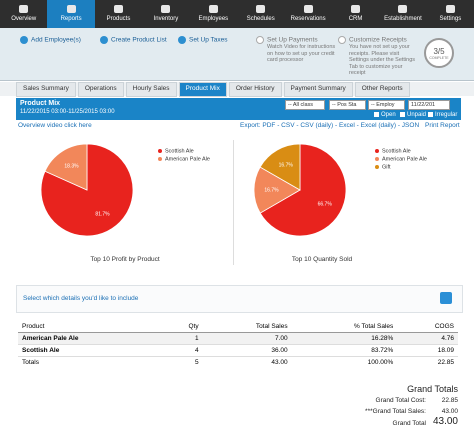 The height and width of the screenshot is (443, 474). What do you see at coordinates (292, 40) in the screenshot?
I see `step-label: Set Up Payments` at bounding box center [292, 40].